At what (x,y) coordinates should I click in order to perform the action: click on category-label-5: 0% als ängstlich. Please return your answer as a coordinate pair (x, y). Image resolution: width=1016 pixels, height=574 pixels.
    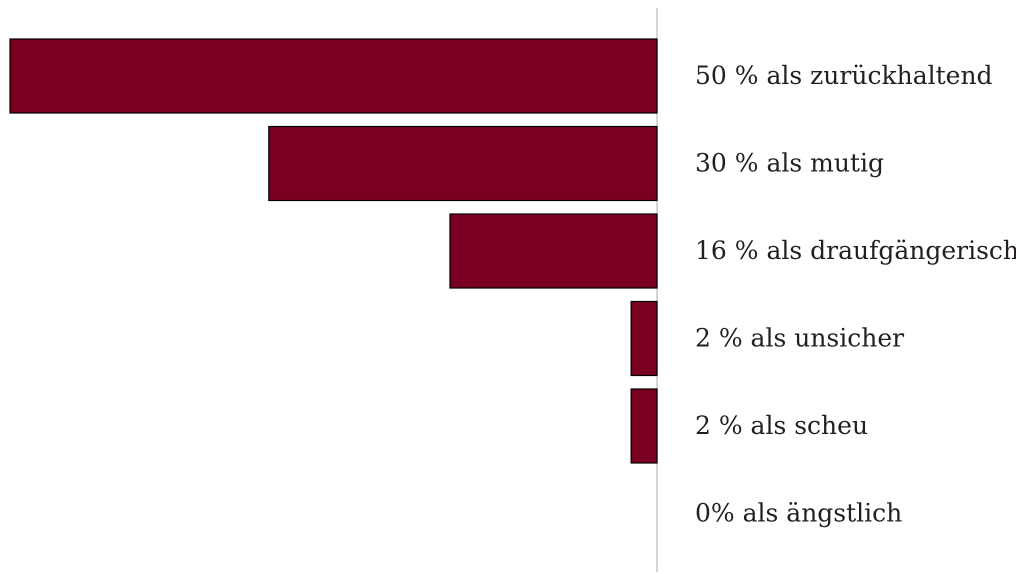
    Looking at the image, I should click on (798, 513).